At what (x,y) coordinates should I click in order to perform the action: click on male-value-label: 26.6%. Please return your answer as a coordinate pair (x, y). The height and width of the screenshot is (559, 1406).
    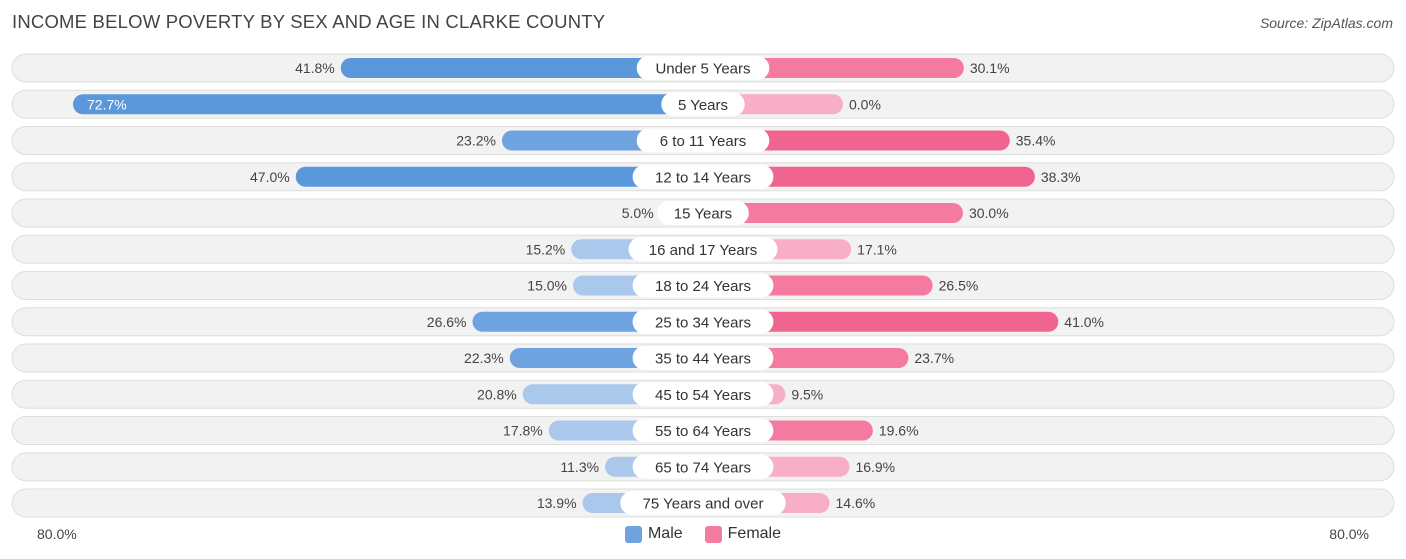
    Looking at the image, I should click on (447, 322).